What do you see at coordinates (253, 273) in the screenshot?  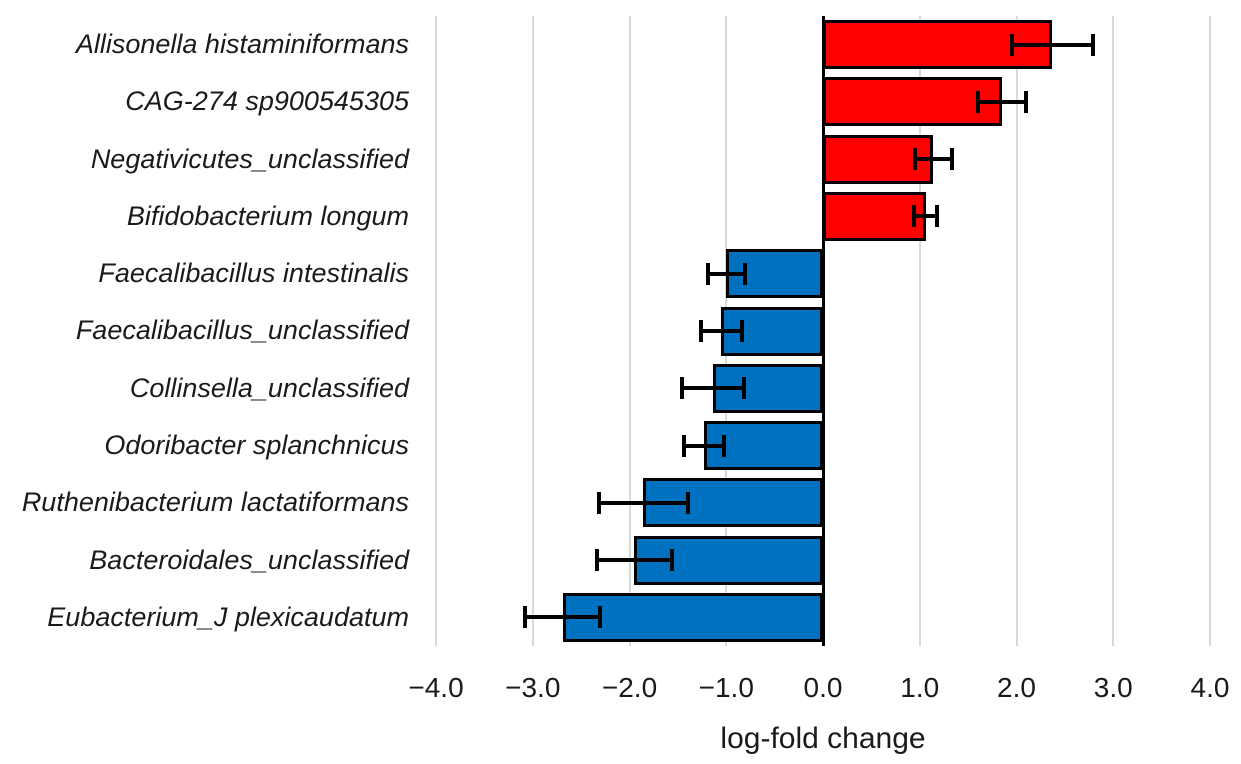 I see `category-label: Faecalibacillus intestinalis` at bounding box center [253, 273].